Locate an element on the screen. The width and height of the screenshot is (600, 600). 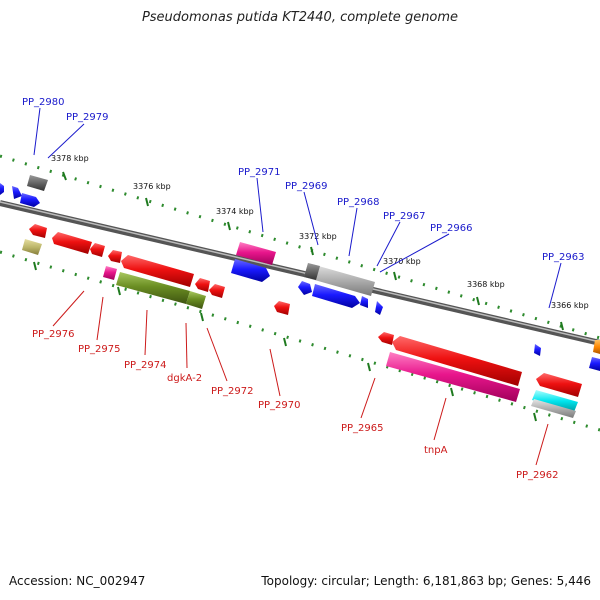
gene-orange is located at coordinates (596, 347).